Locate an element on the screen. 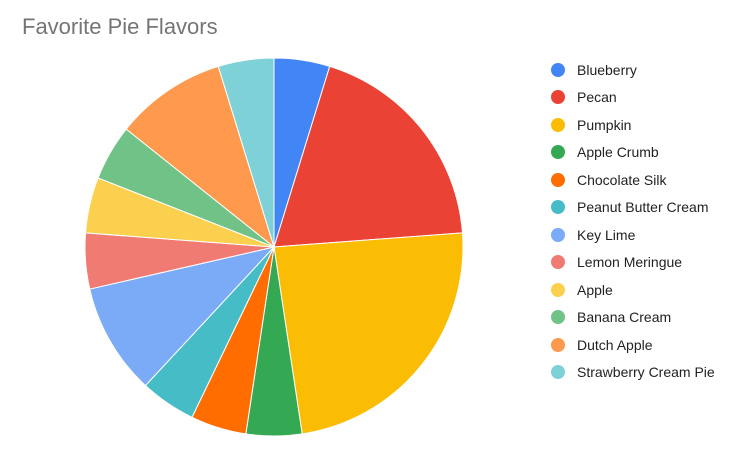 The image size is (739, 450). legend-label: Key Lime is located at coordinates (606, 234).